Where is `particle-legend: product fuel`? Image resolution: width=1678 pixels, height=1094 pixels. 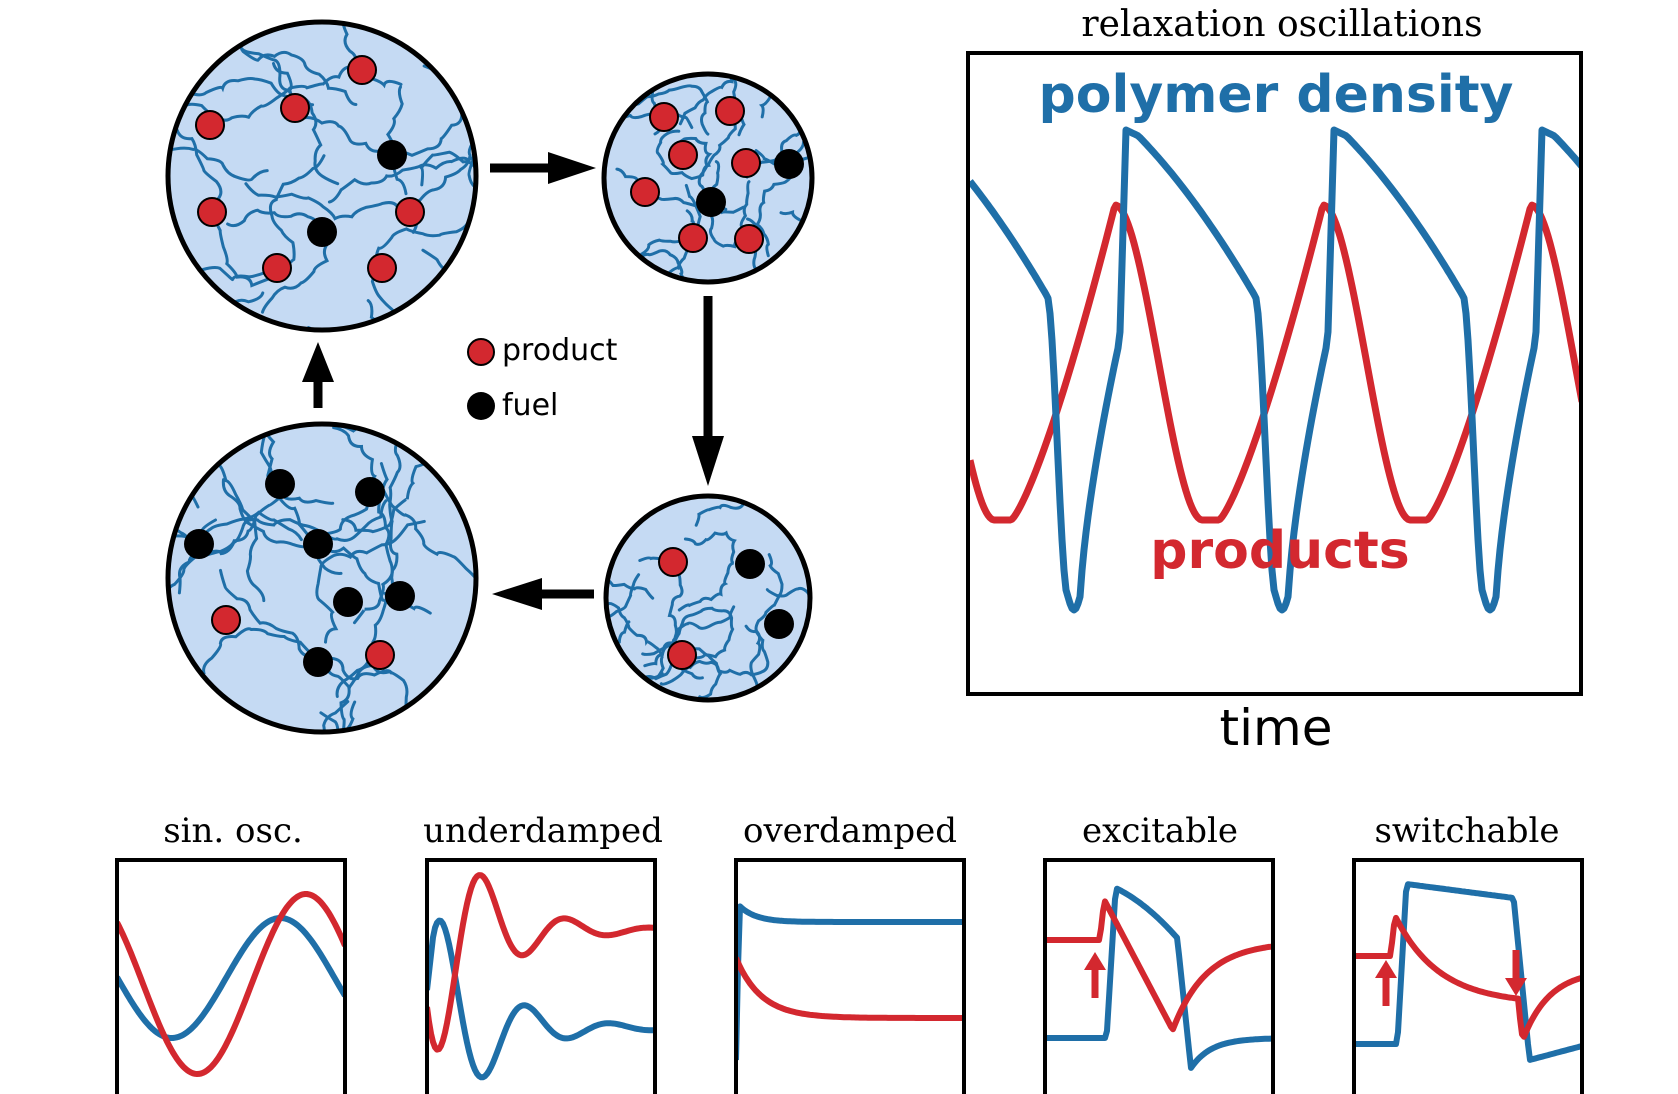
particle-legend: product fuel is located at coordinates (542, 378).